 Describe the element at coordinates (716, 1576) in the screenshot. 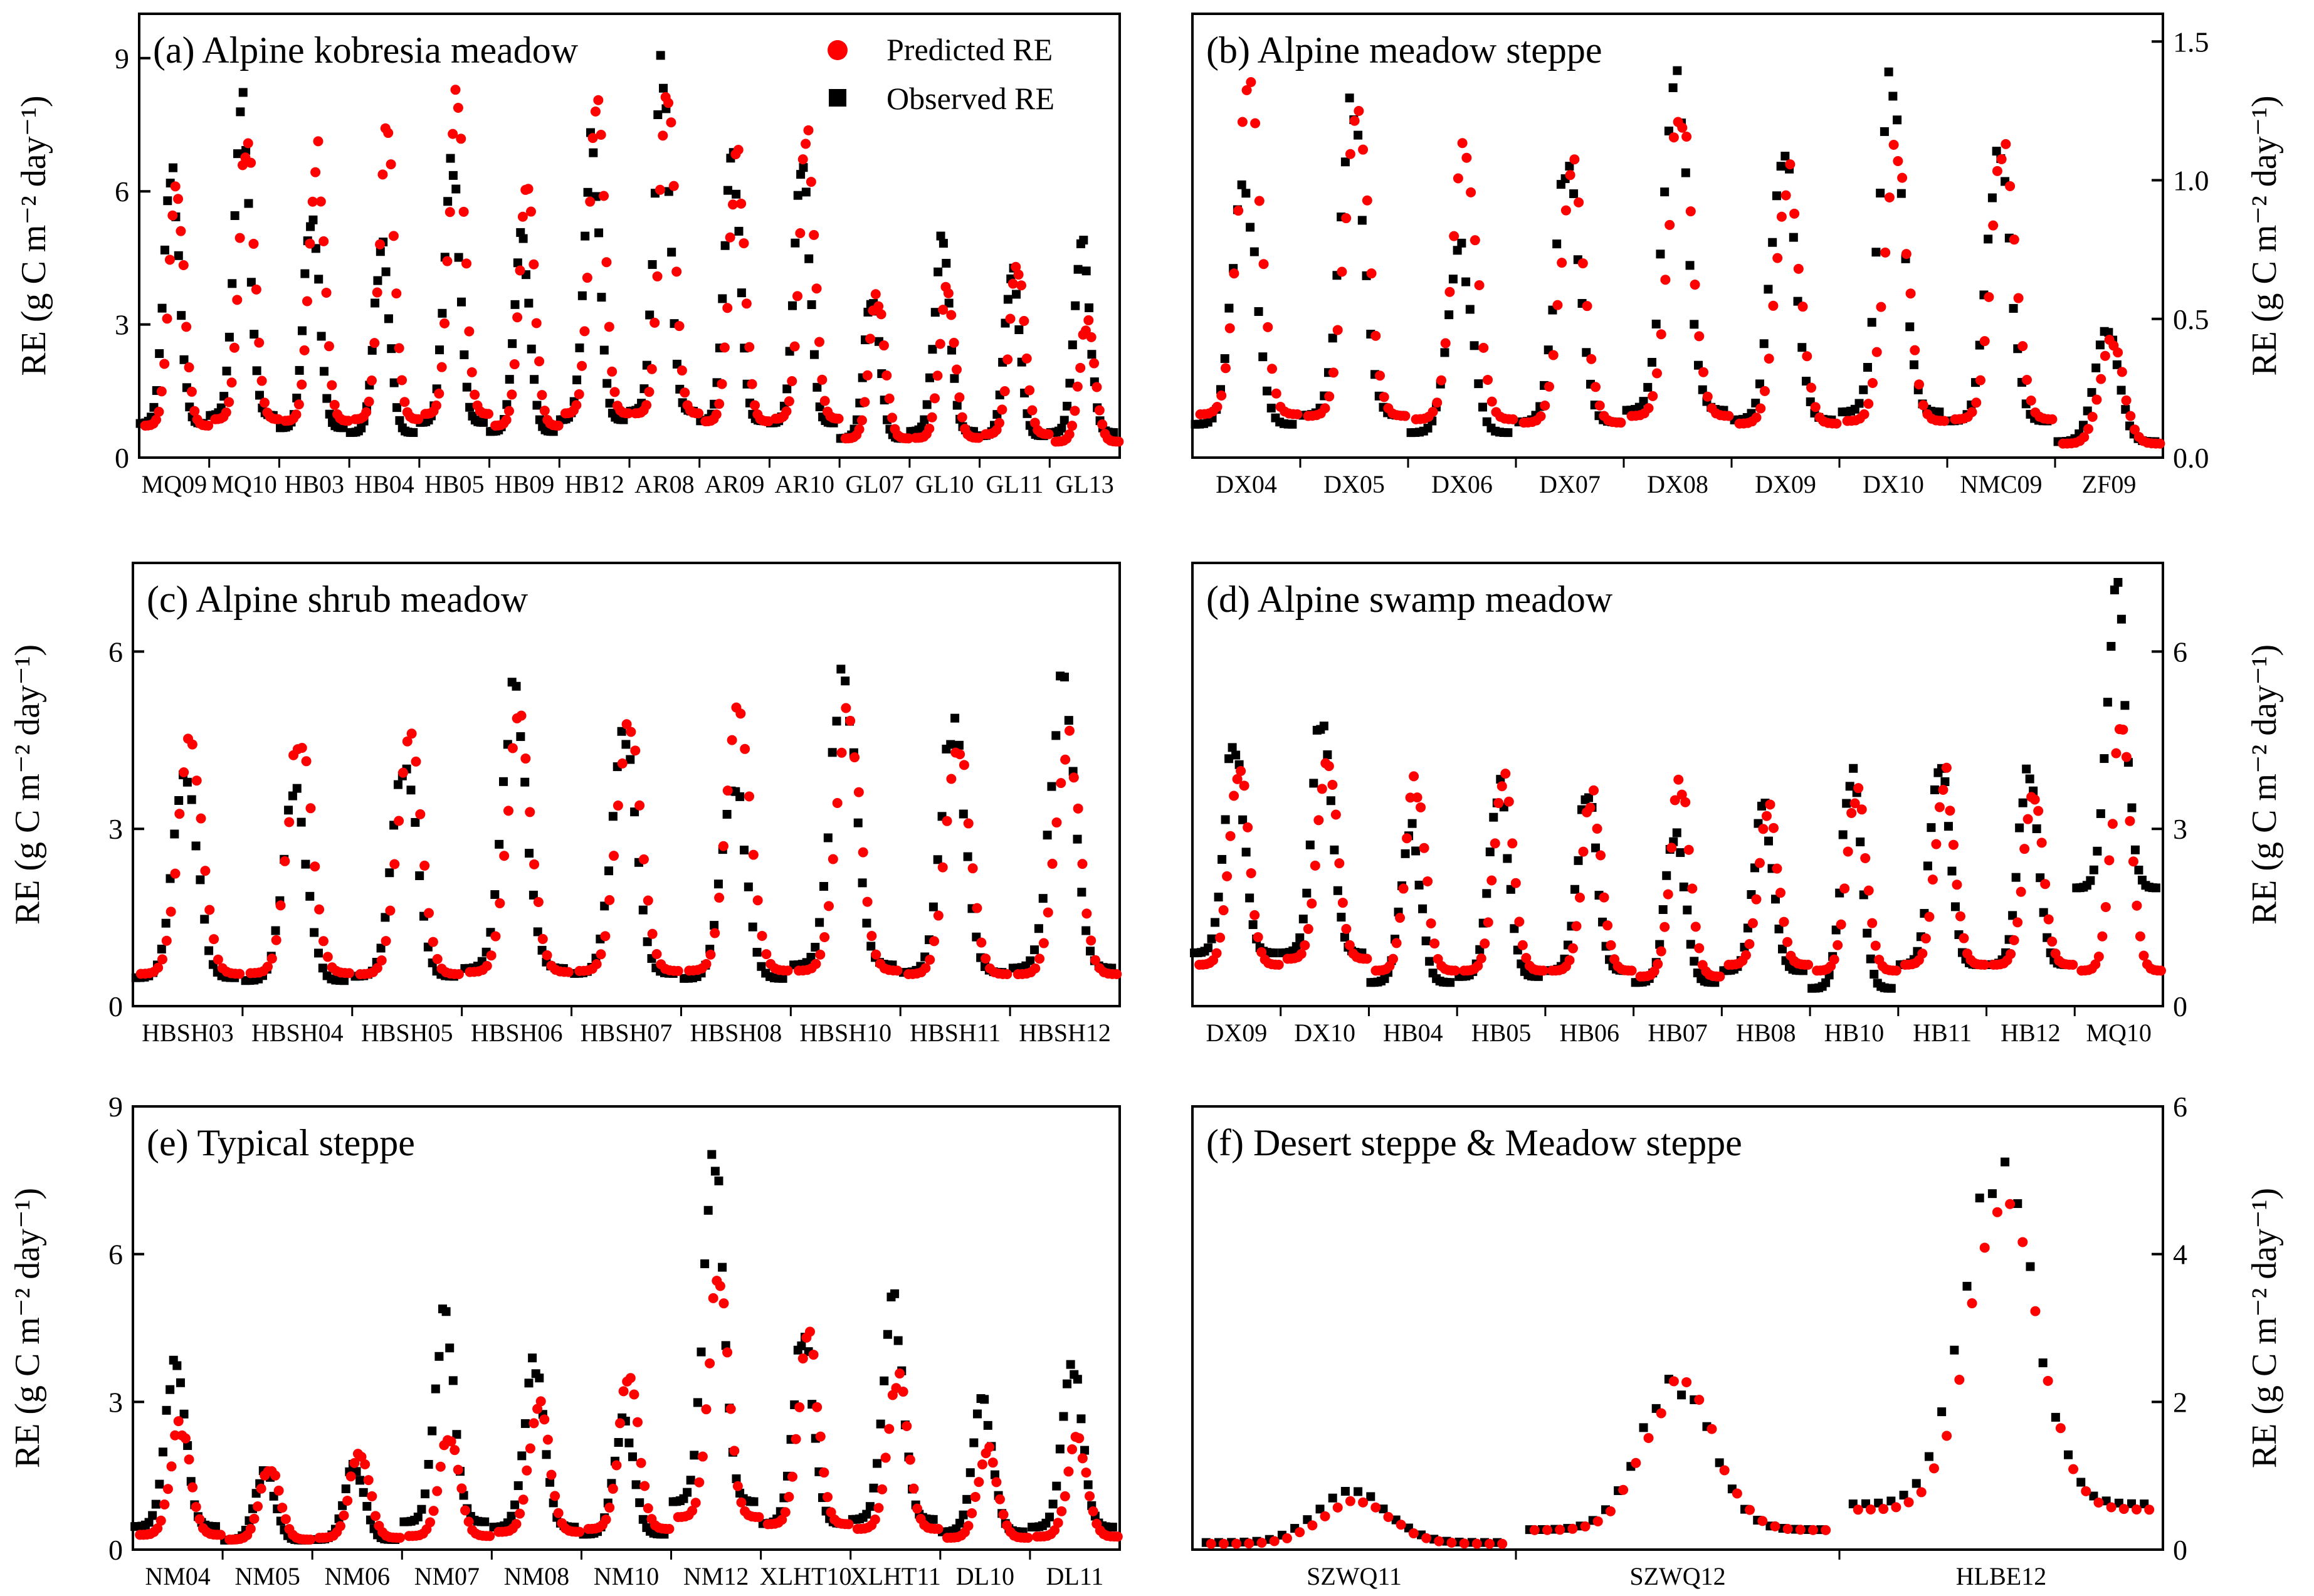

I see `site-label: NM12` at that location.